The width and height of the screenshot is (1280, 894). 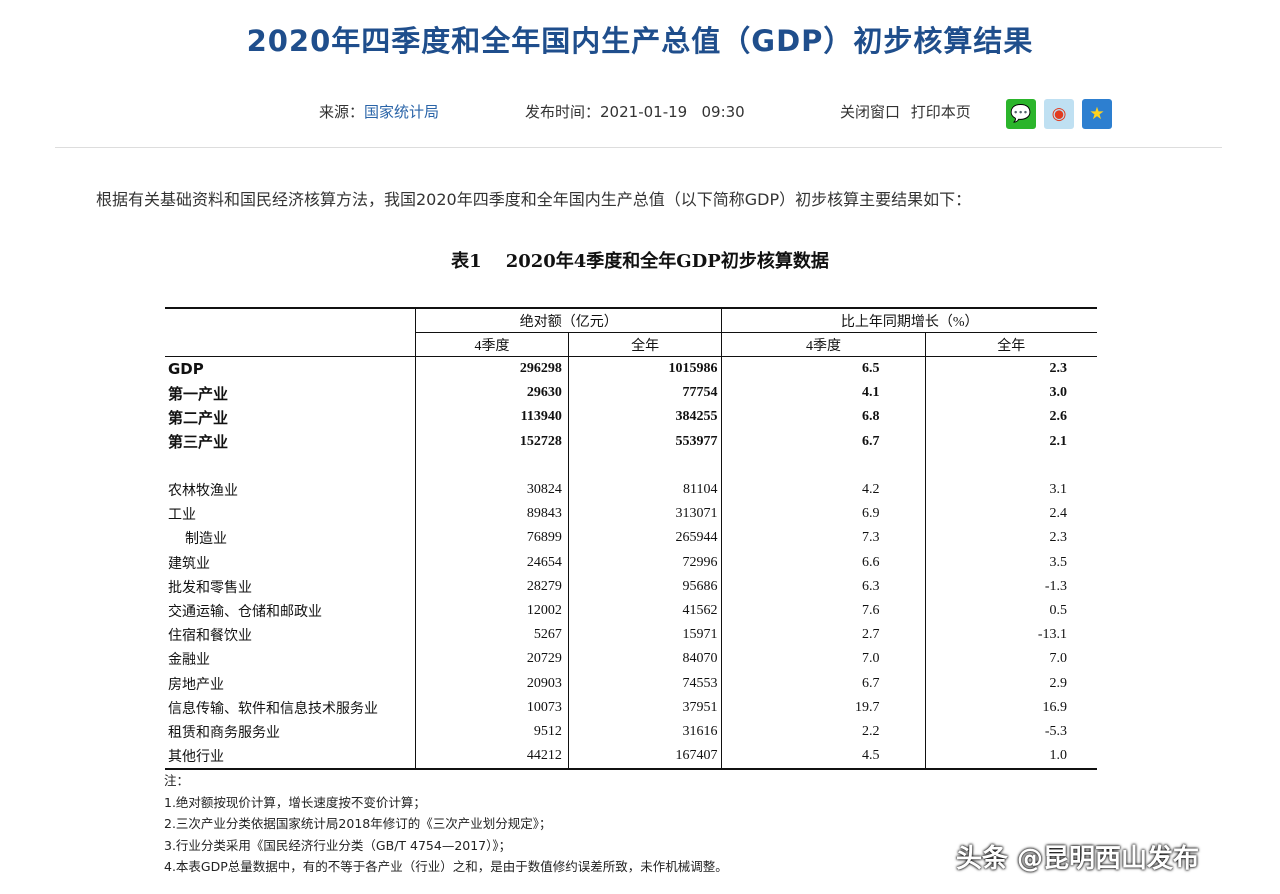 What do you see at coordinates (823, 635) in the screenshot?
I see `q4-growth: 2.7` at bounding box center [823, 635].